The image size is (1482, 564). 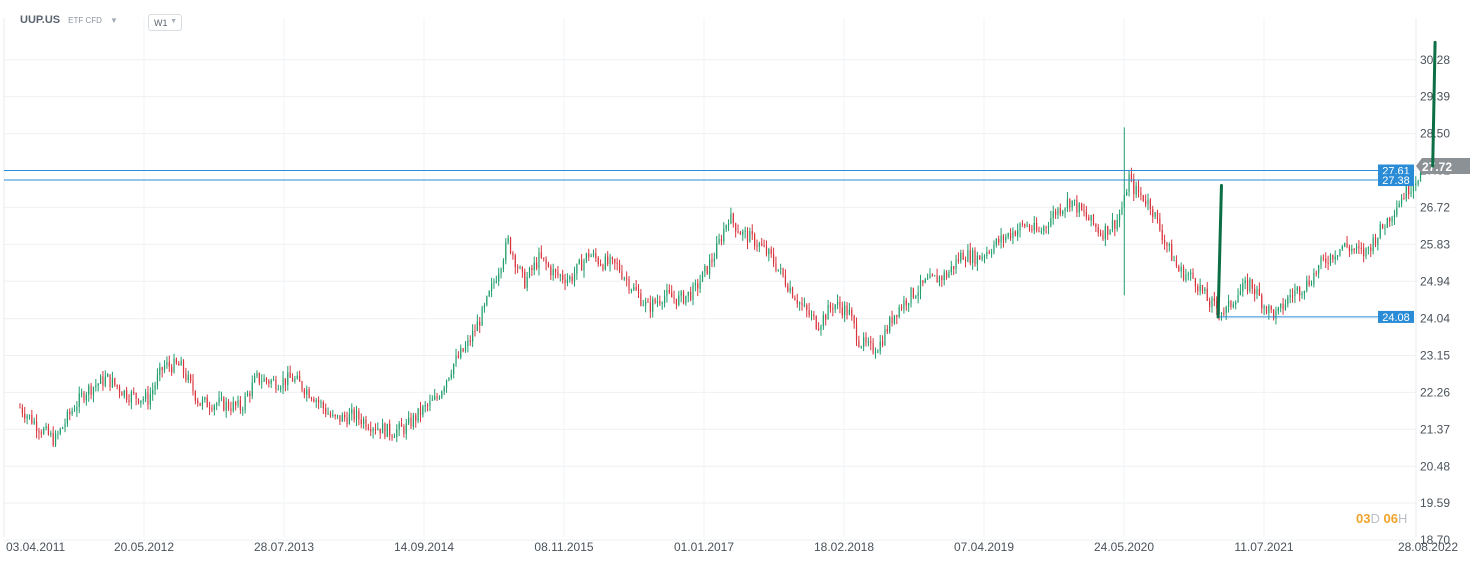 I want to click on instrument-tags: ETF CFD, so click(x=85, y=20).